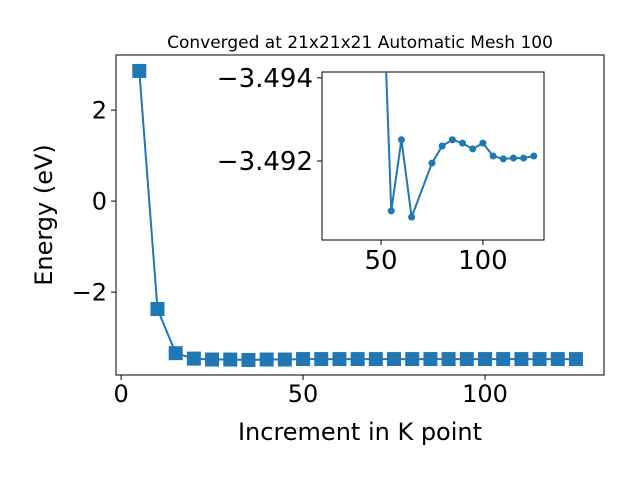 The width and height of the screenshot is (640, 480). I want to click on y-axis-label: Energy (eV), so click(44, 215).